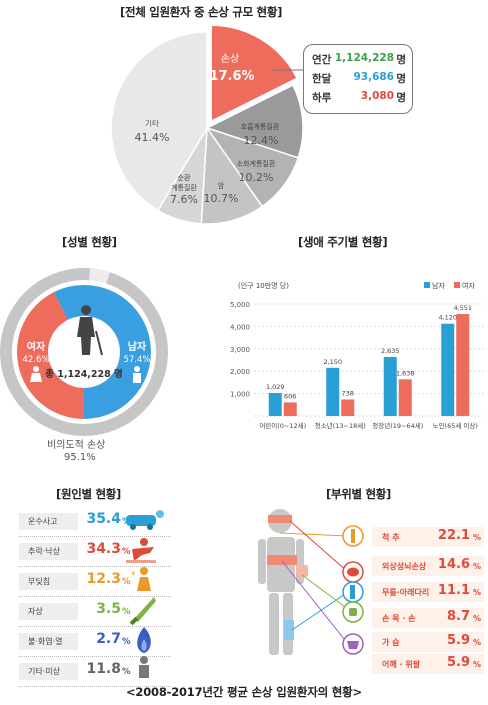 The height and width of the screenshot is (705, 488). What do you see at coordinates (468, 285) in the screenshot?
I see `legend-label: 여자` at bounding box center [468, 285].